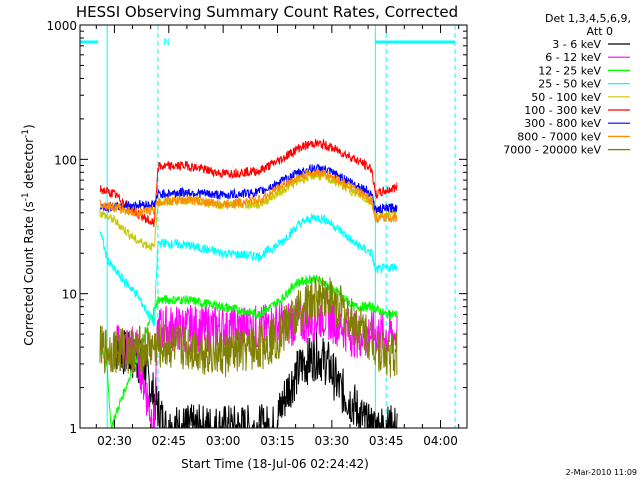 The image size is (640, 480). What do you see at coordinates (275, 464) in the screenshot?
I see `x-axis-label: Start Time (18-Jul-06 02:24:42)` at bounding box center [275, 464].